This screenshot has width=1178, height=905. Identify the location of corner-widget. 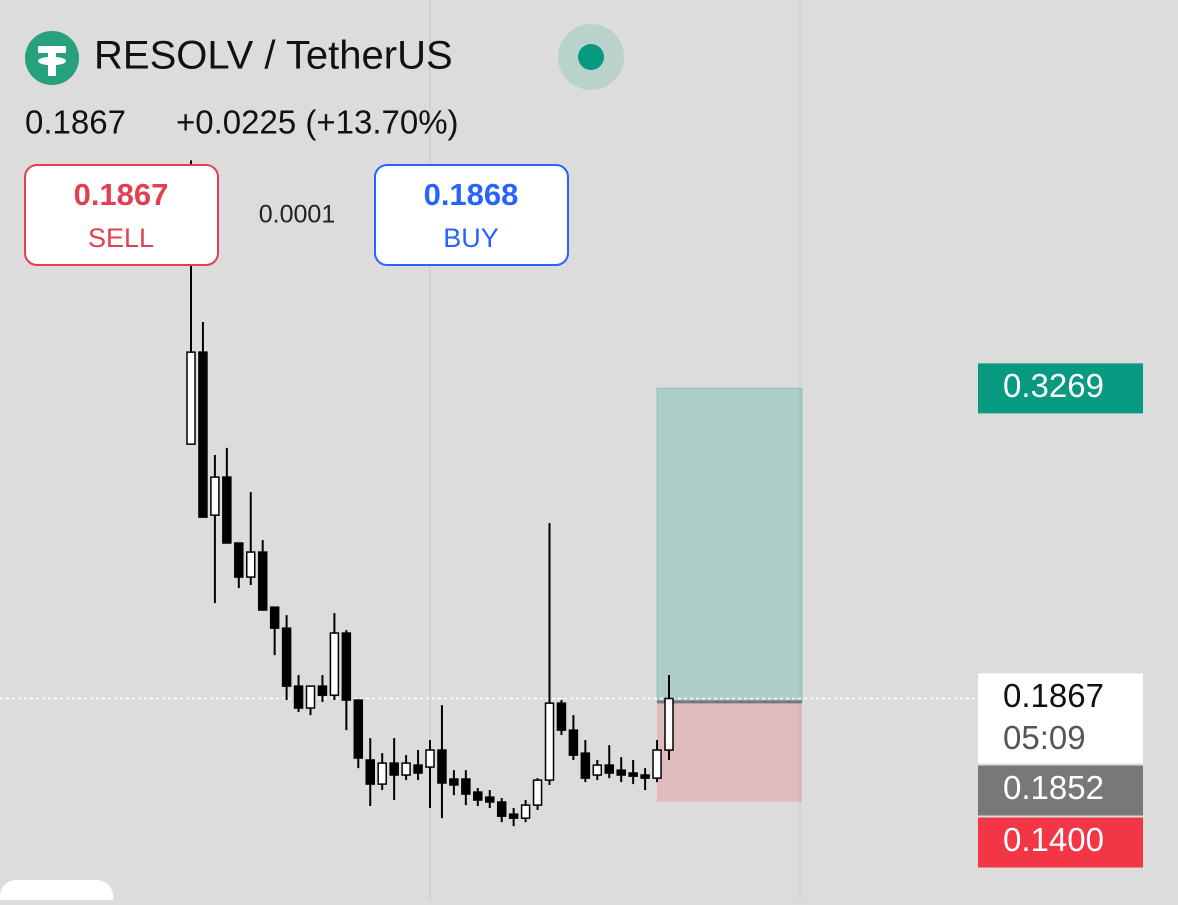
(56, 892).